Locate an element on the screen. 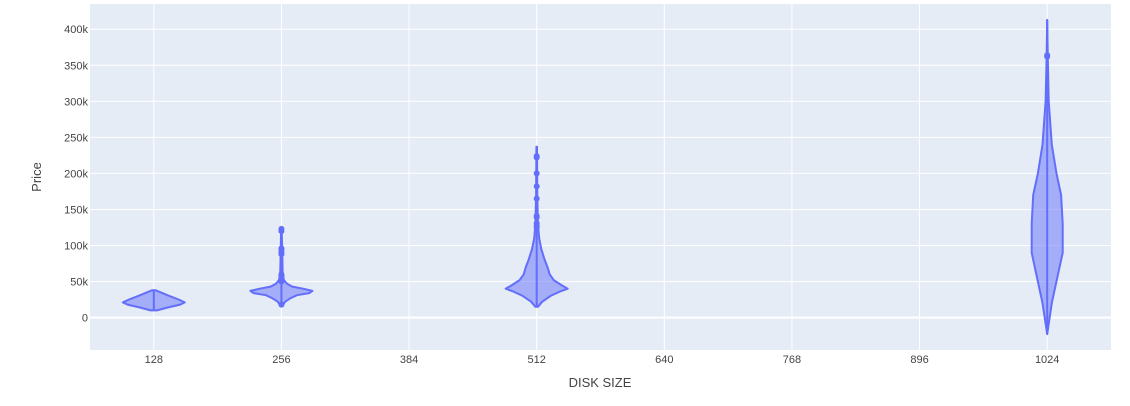  x-tick-label: 256 is located at coordinates (281, 360).